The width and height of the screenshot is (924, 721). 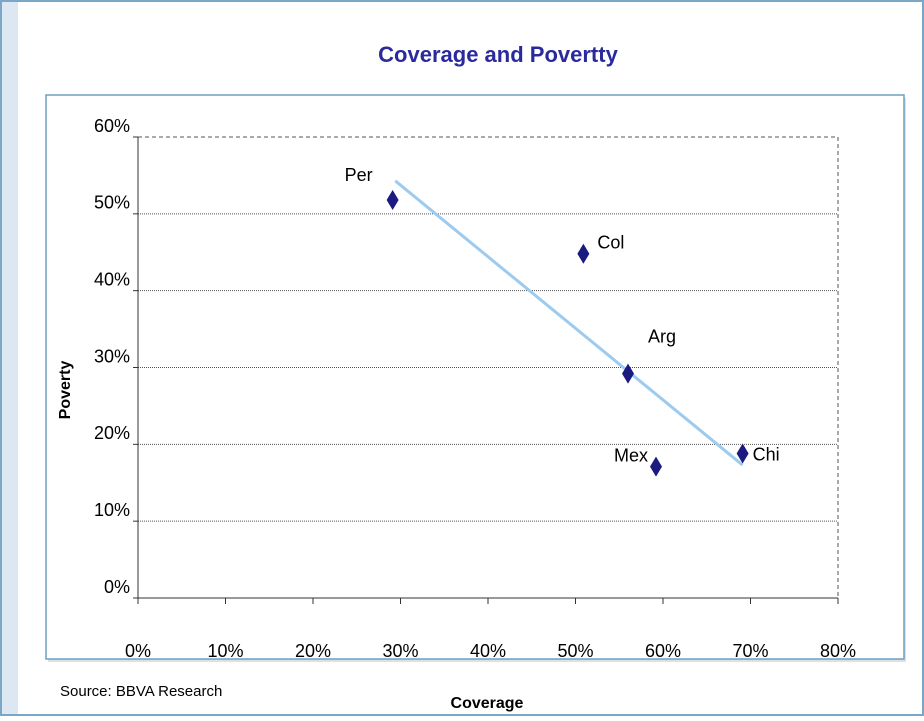 What do you see at coordinates (631, 455) in the screenshot?
I see `data-label: Mex` at bounding box center [631, 455].